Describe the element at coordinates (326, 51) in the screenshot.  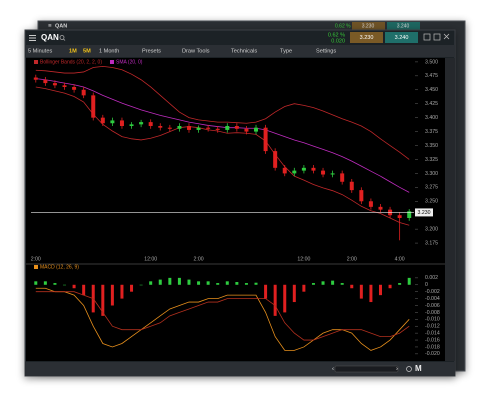
I see `settings: Settings` at that location.